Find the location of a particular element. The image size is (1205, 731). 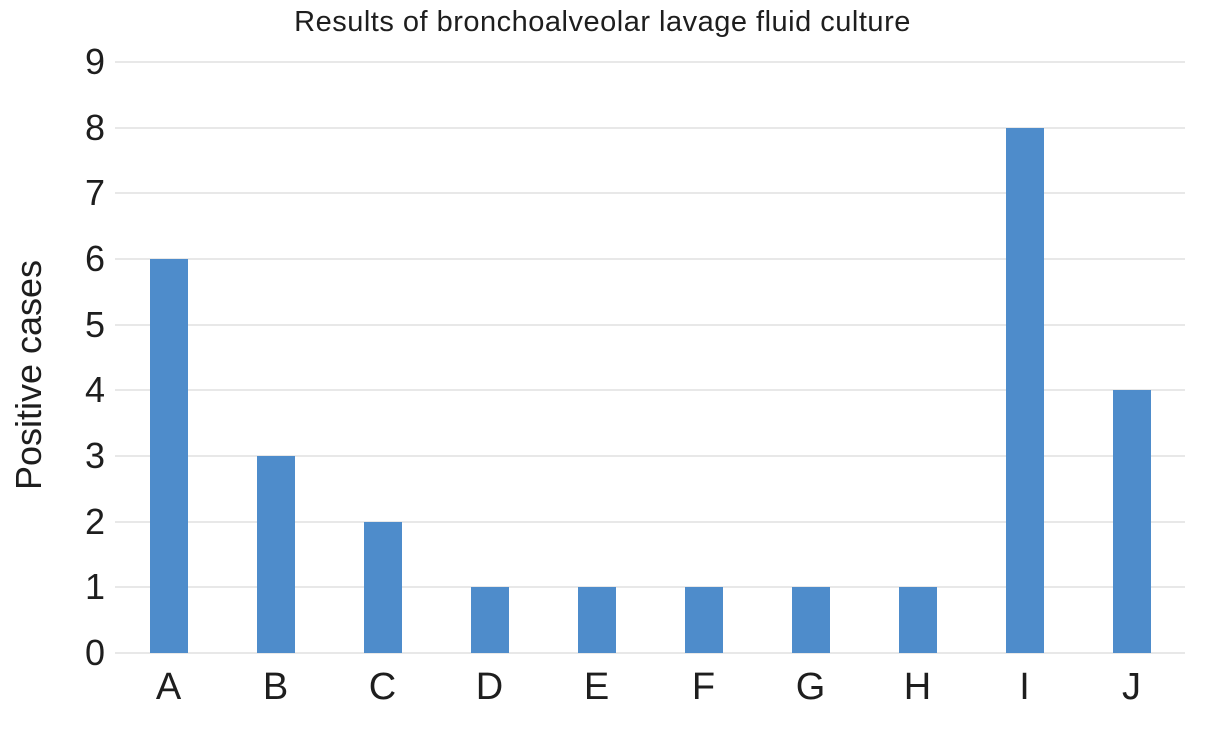

x-tick-label-G: G is located at coordinates (810, 687).